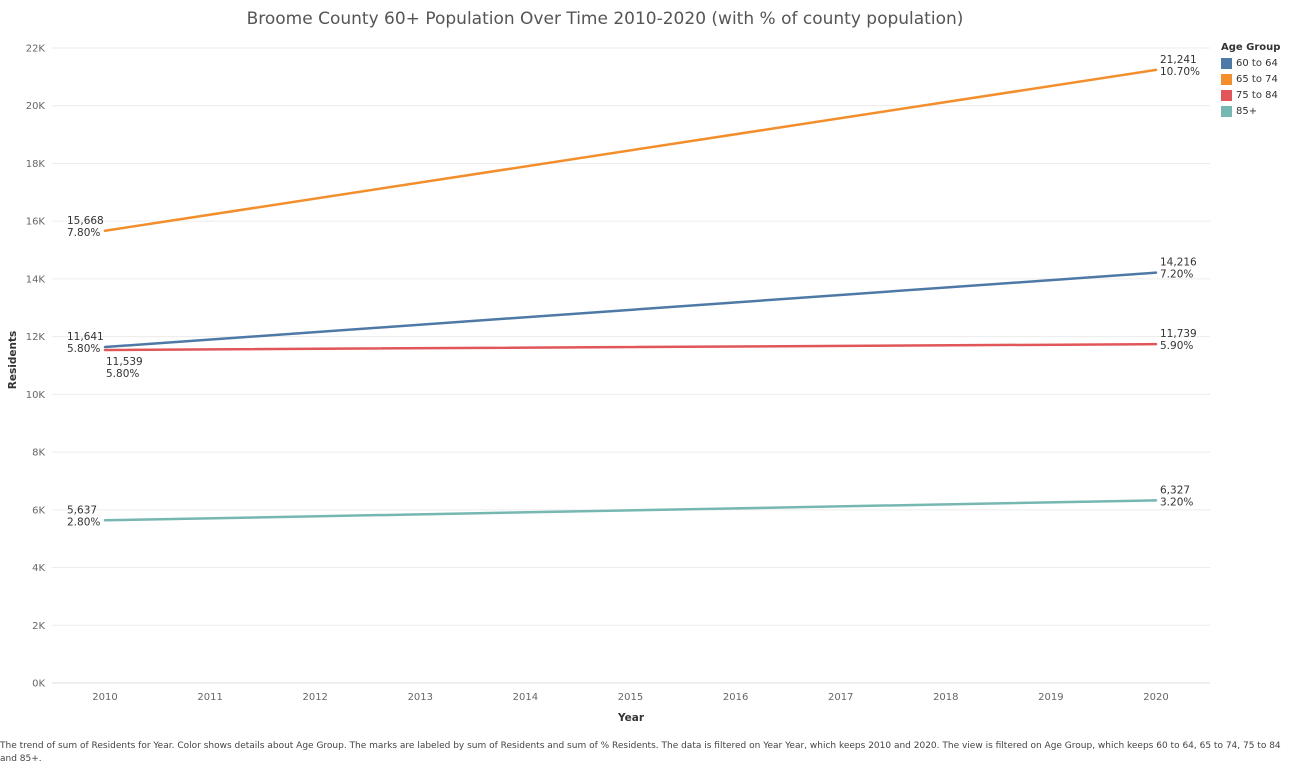 The height and width of the screenshot is (771, 1298). I want to click on x-tick-label: 2020, so click(1155, 697).